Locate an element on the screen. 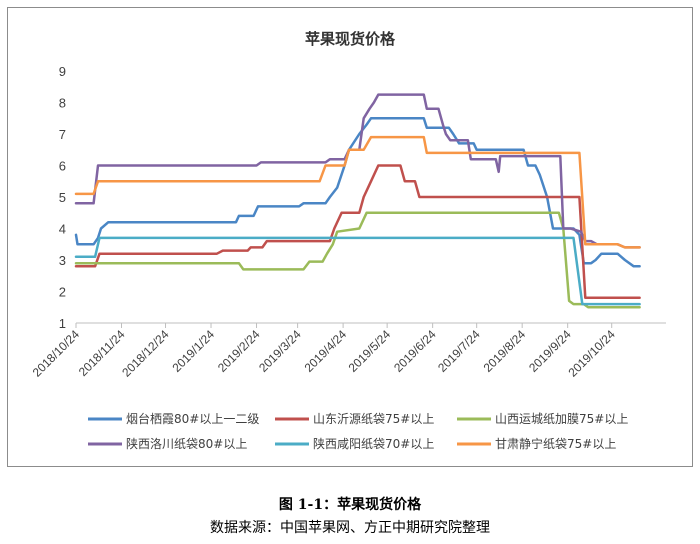 The height and width of the screenshot is (544, 700). x-tick-label: 2019/7/24 is located at coordinates (459, 351).